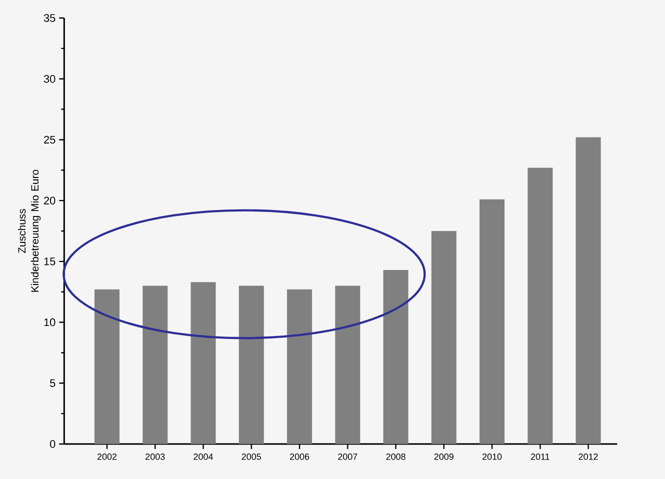 Image resolution: width=665 pixels, height=479 pixels. Describe the element at coordinates (251, 456) in the screenshot. I see `x-tick-label: 2005` at that location.